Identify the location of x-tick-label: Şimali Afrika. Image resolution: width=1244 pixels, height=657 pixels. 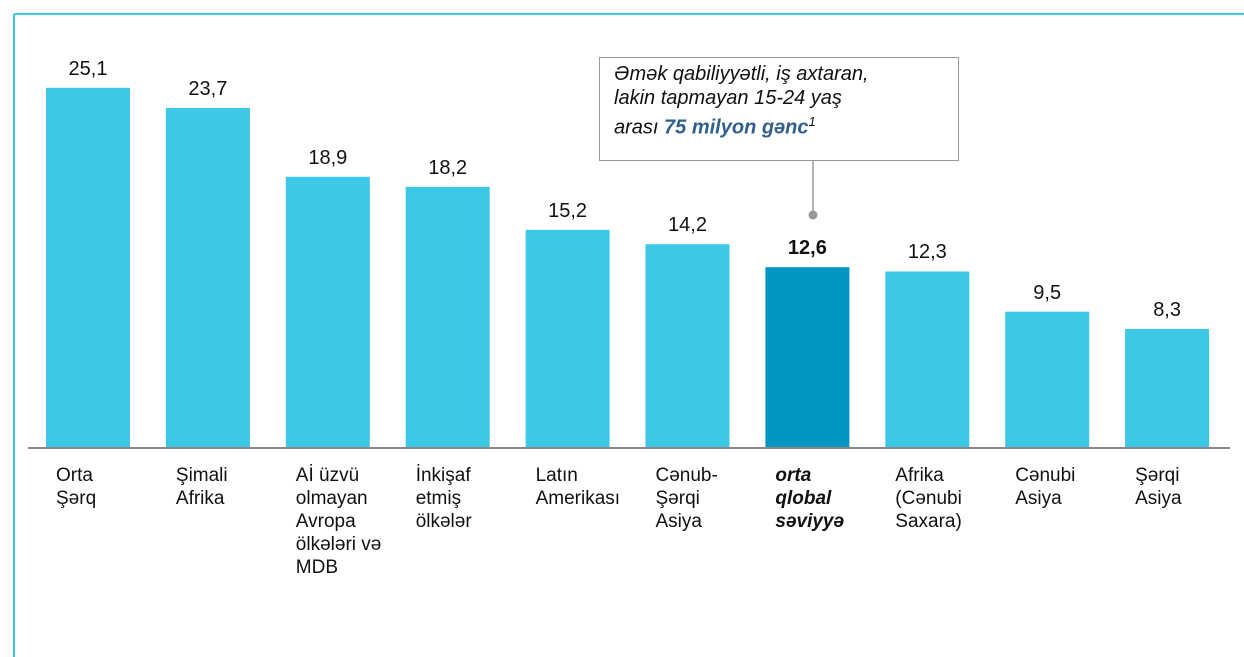
(201, 487).